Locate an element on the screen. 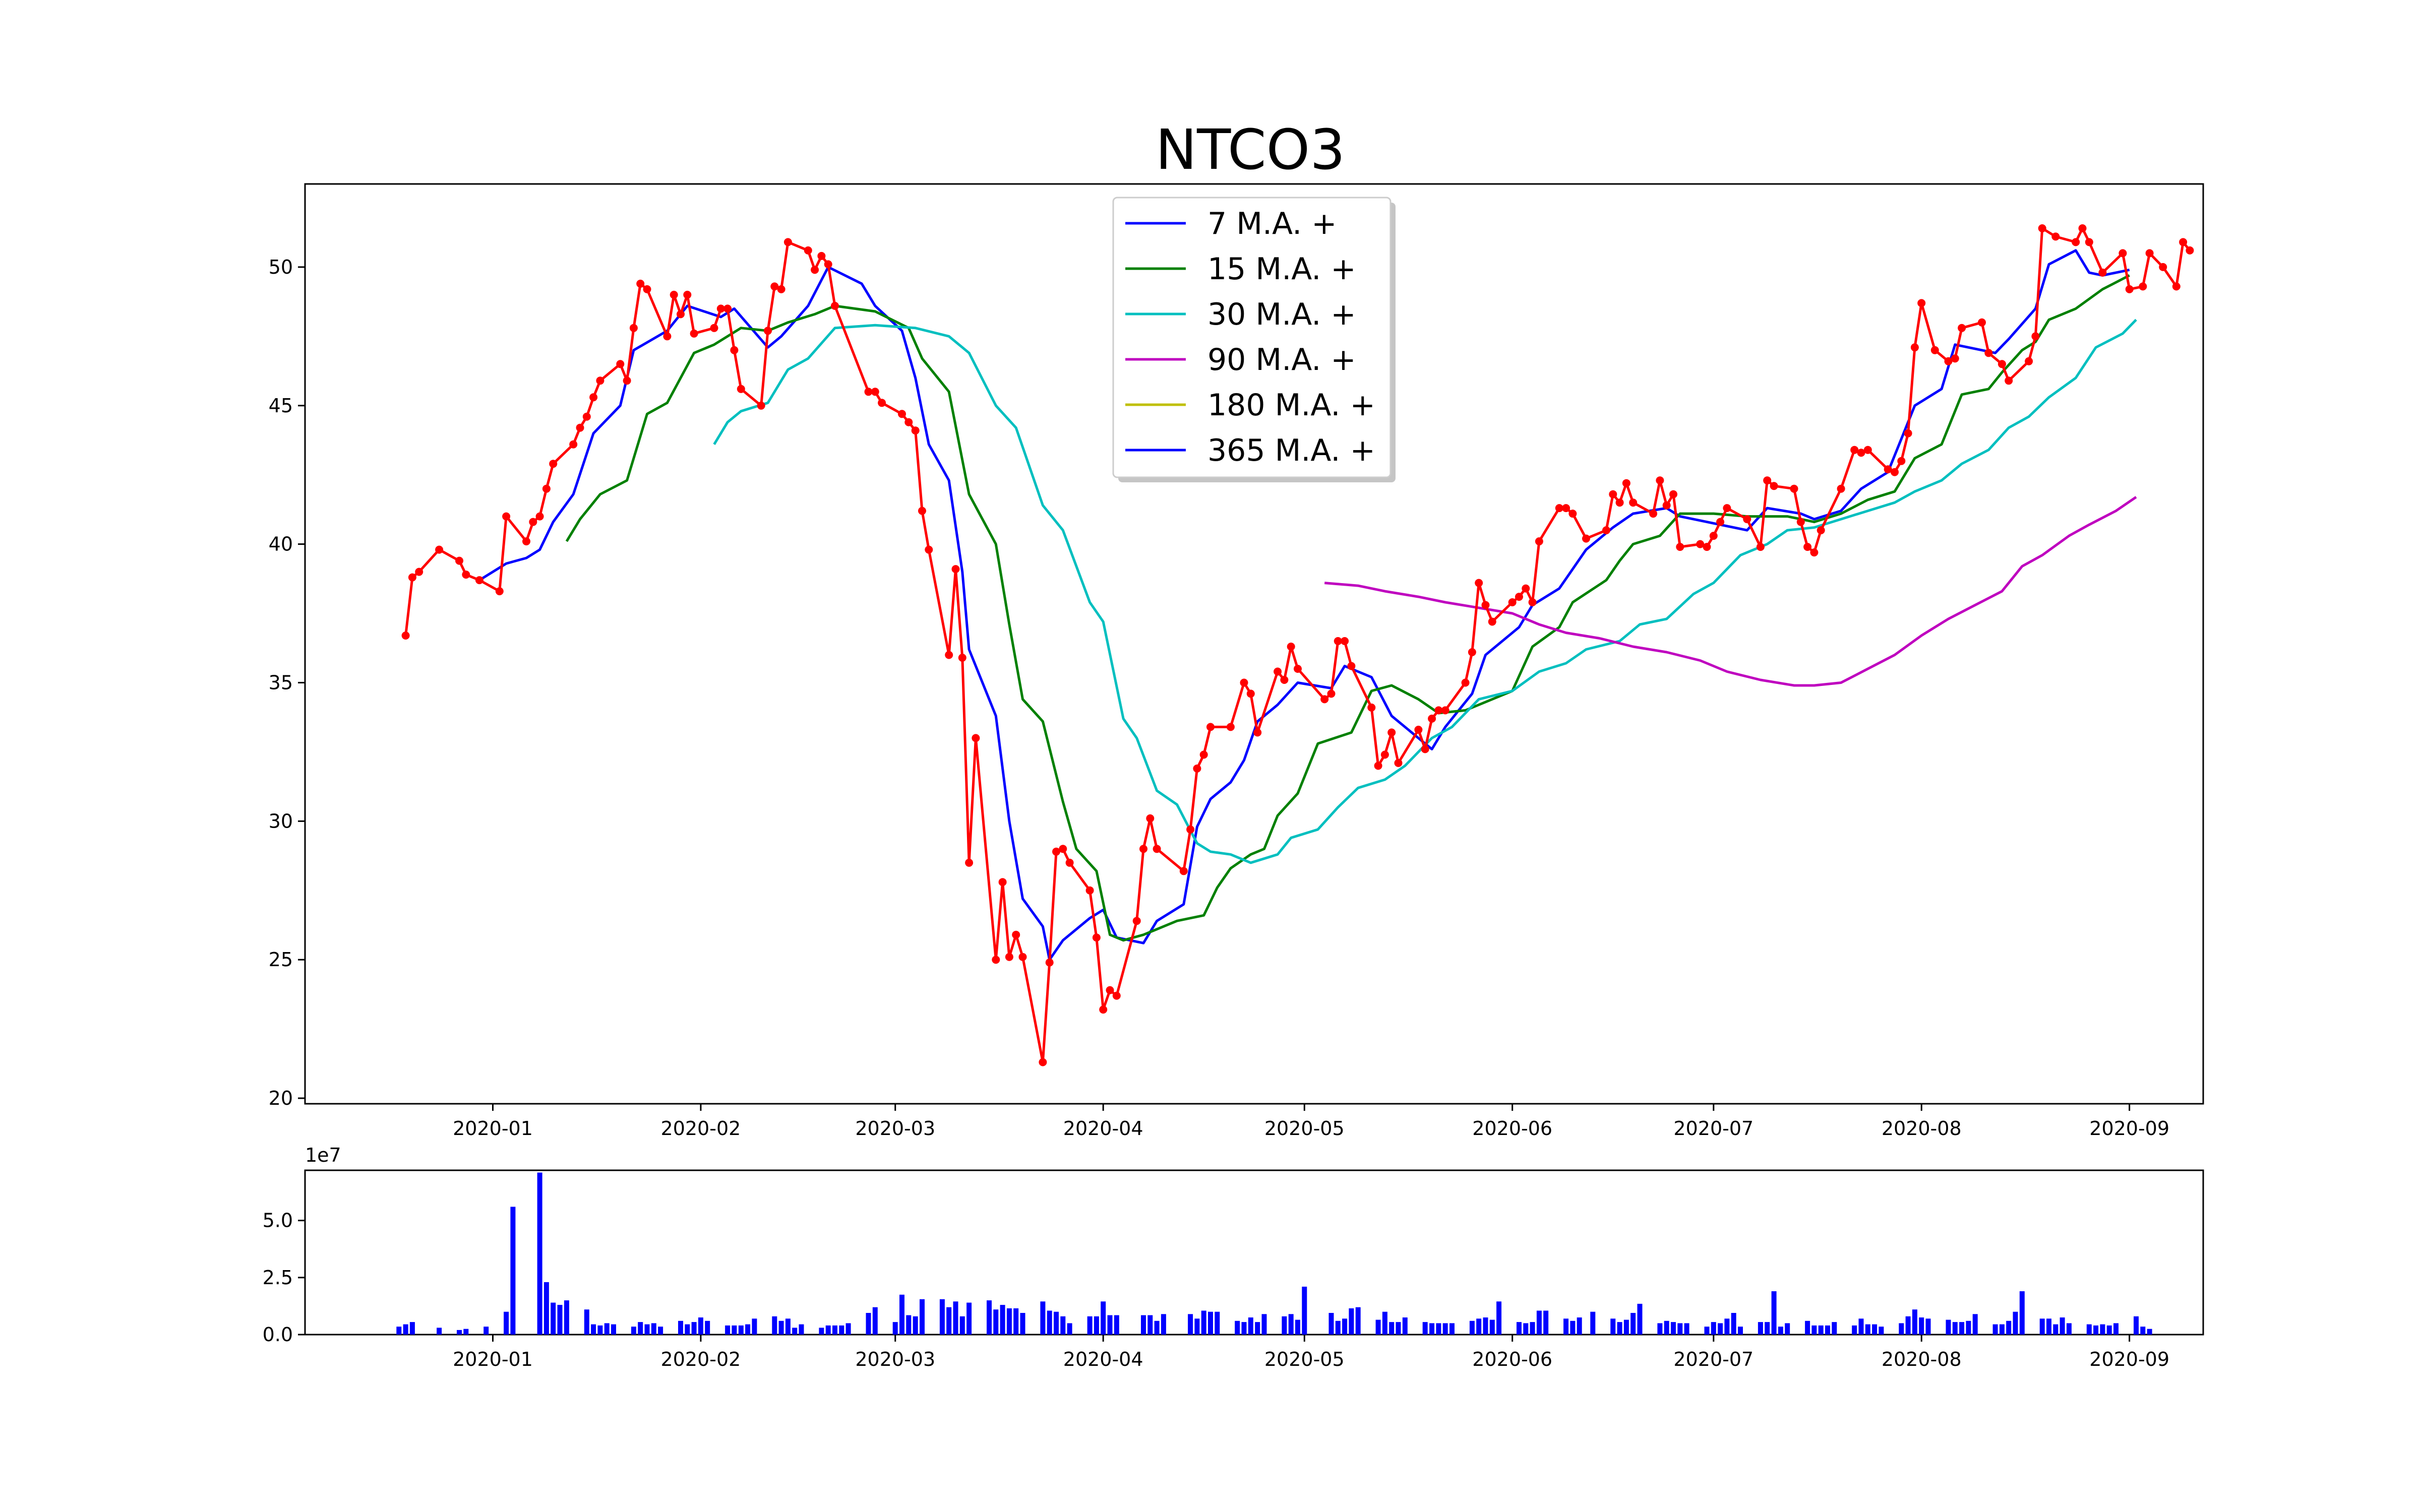  volume-x-tick-label: 2020-03 is located at coordinates (895, 1359).